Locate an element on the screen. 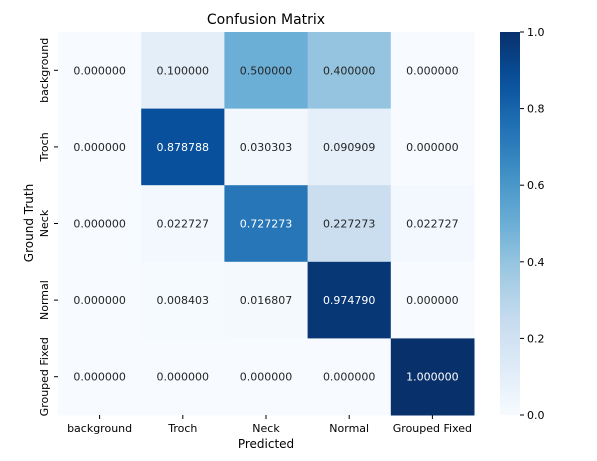  cell-value-label: 1.000000 is located at coordinates (432, 377).